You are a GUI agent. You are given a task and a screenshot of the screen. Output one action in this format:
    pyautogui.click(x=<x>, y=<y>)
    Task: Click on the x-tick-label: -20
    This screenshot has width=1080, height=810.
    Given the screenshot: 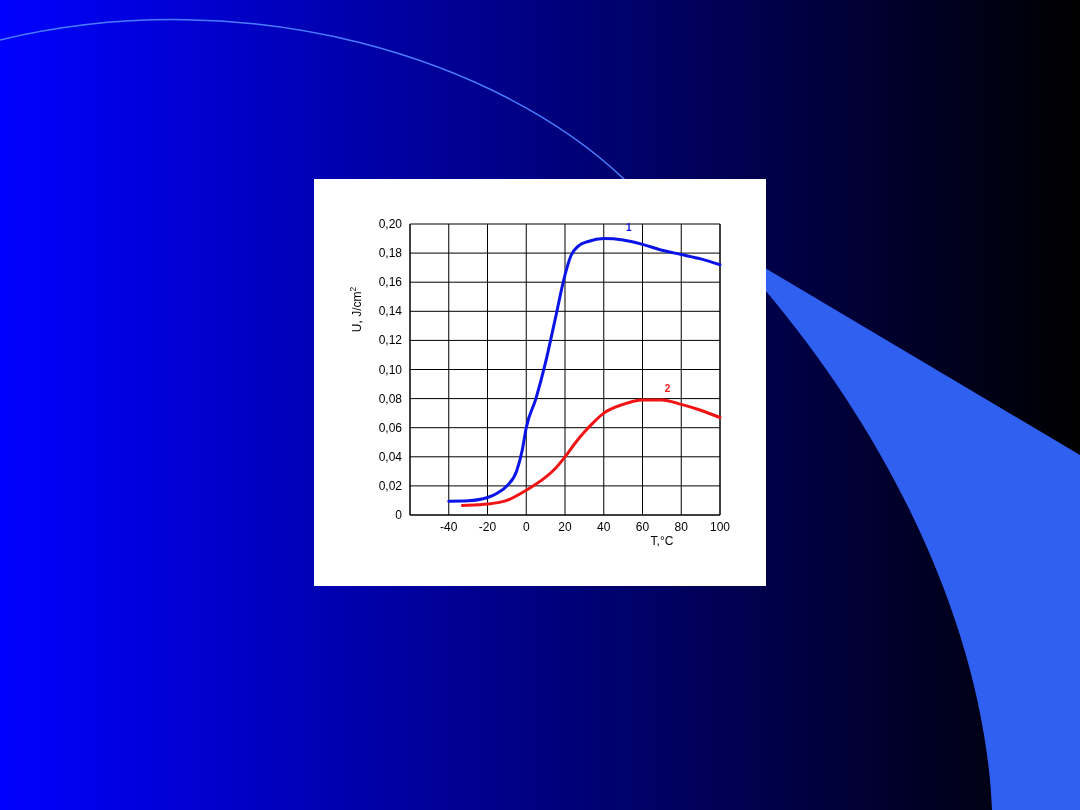 What is the action you would take?
    pyautogui.click(x=487, y=527)
    